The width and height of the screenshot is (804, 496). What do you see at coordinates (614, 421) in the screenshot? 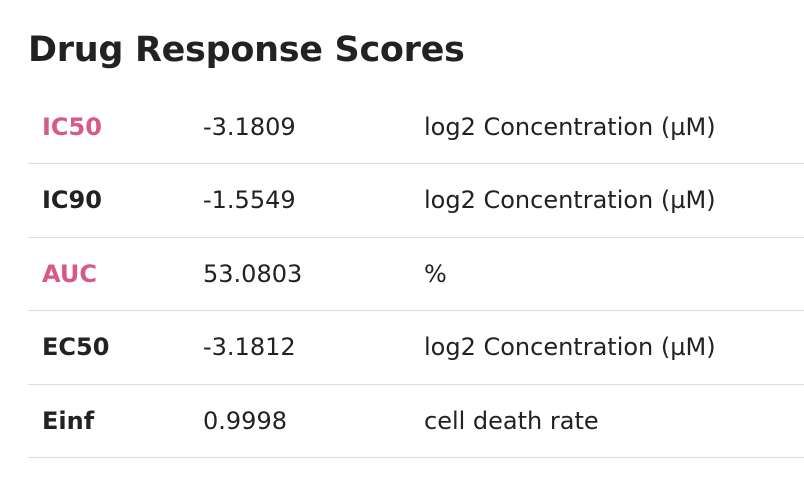
I see `score-unit: cell death rate` at bounding box center [614, 421].